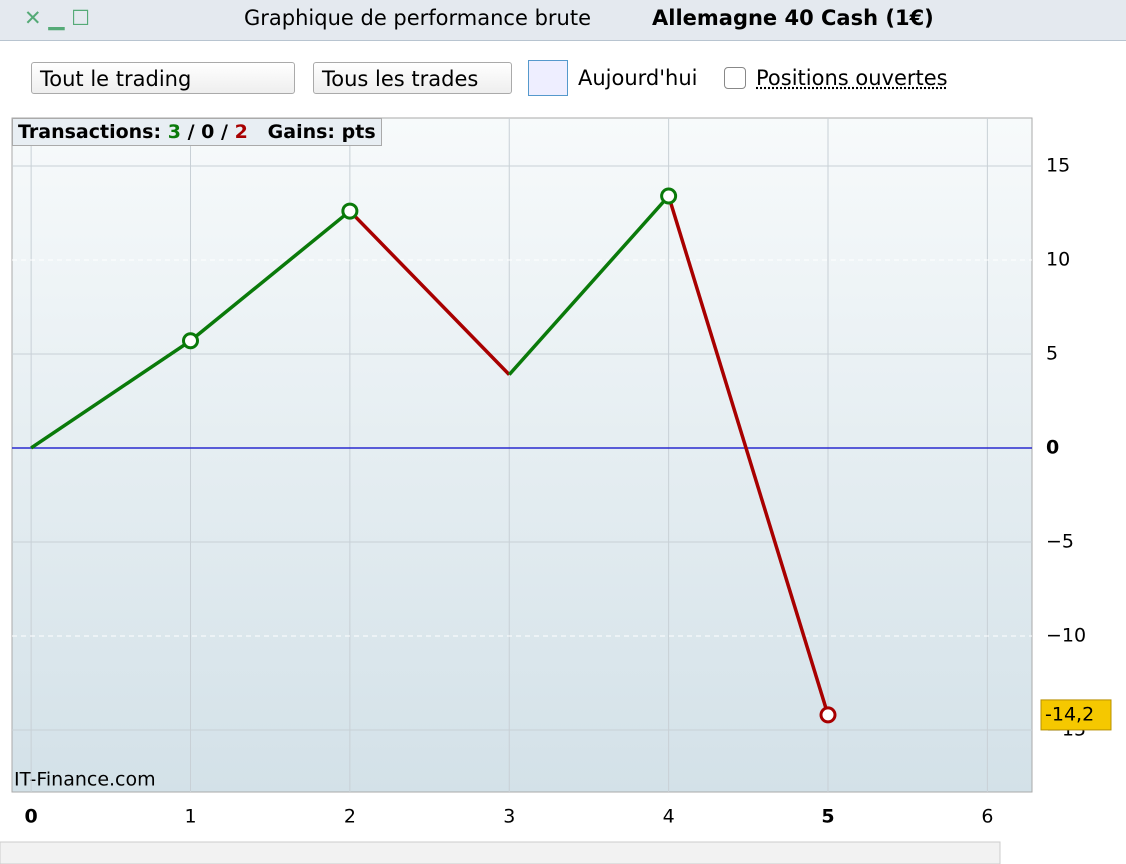  What do you see at coordinates (548, 78) in the screenshot?
I see `calendar-icon` at bounding box center [548, 78].